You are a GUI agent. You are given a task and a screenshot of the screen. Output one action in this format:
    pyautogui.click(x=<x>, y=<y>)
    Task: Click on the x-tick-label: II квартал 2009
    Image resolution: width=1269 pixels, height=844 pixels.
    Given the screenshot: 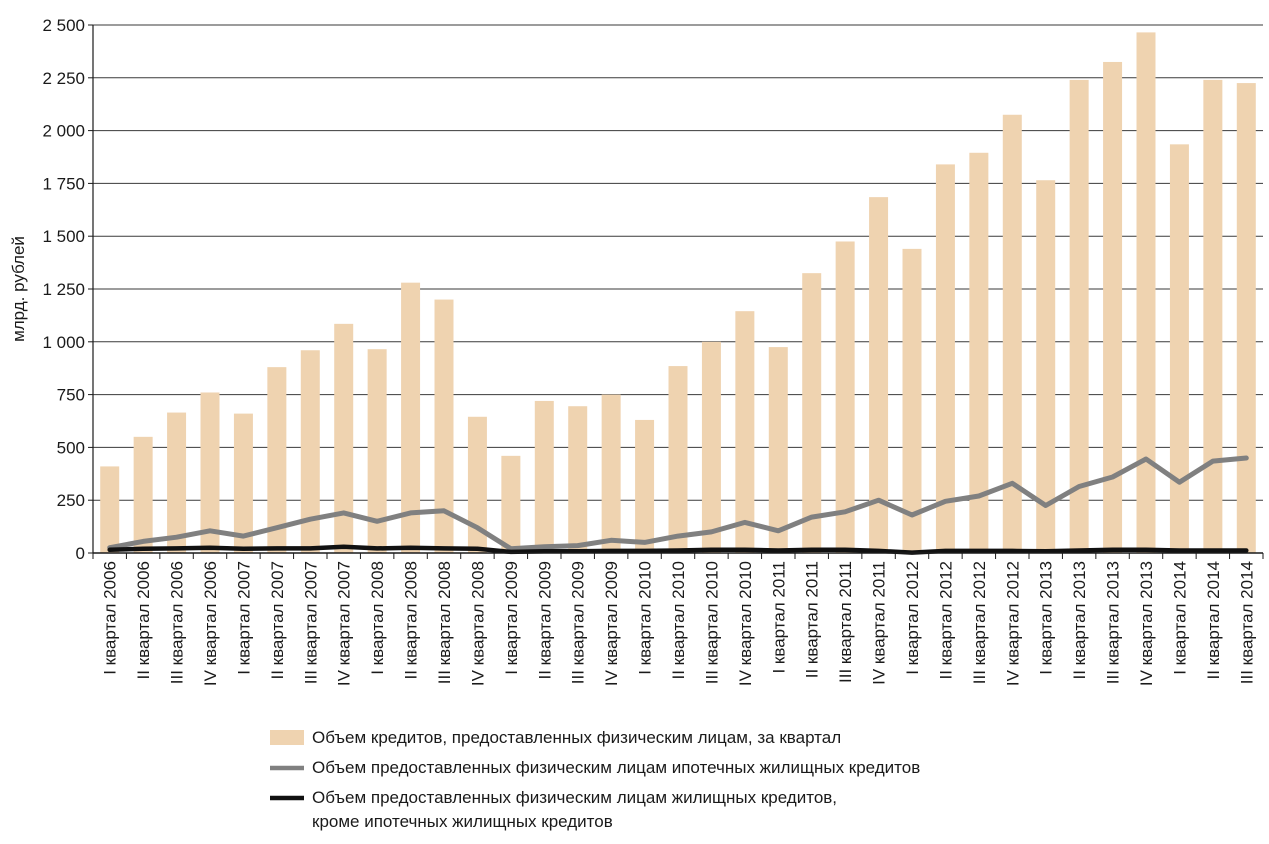 What is the action you would take?
    pyautogui.click(x=544, y=620)
    